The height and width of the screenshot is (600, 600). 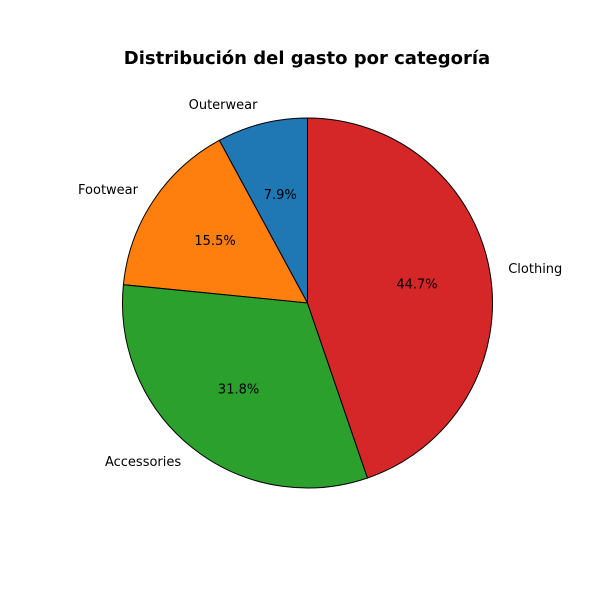 What do you see at coordinates (280, 195) in the screenshot?
I see `pct-label-outerwear: 7.9%` at bounding box center [280, 195].